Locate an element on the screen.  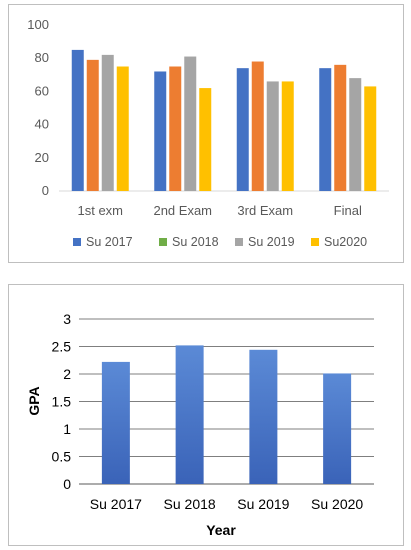
y-tick-label: 40 is located at coordinates (42, 124).